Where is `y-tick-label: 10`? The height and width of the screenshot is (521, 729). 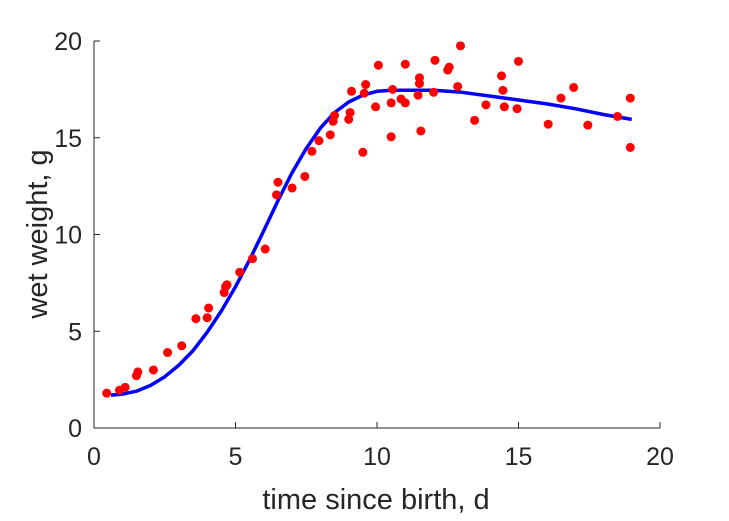
y-tick-label: 10 is located at coordinates (68, 236).